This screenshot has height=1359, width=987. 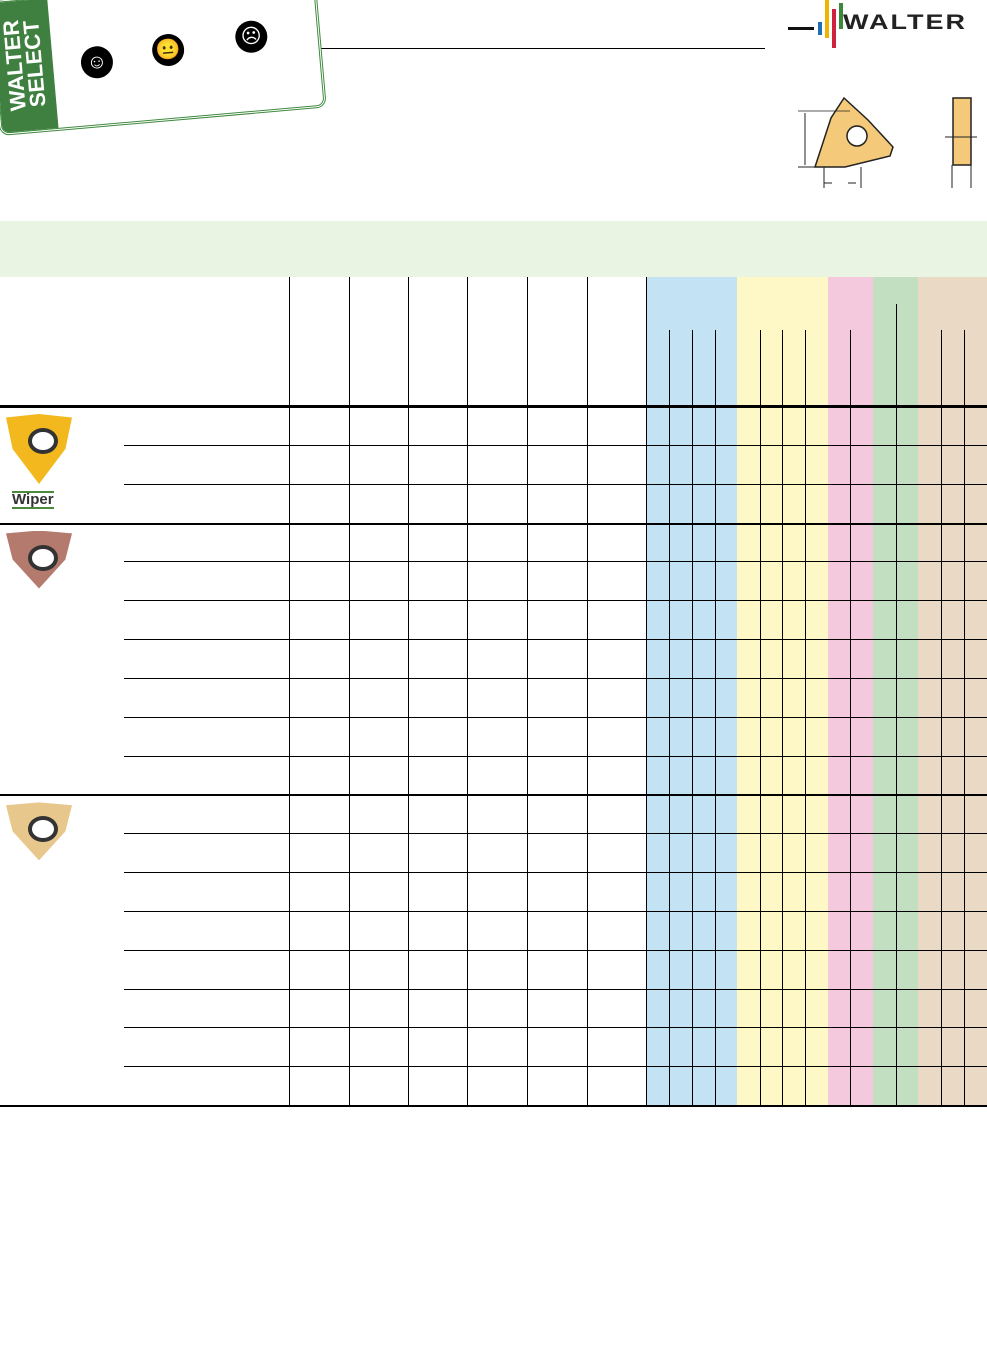 What do you see at coordinates (33, 500) in the screenshot?
I see `wiper-label: Wiper` at bounding box center [33, 500].